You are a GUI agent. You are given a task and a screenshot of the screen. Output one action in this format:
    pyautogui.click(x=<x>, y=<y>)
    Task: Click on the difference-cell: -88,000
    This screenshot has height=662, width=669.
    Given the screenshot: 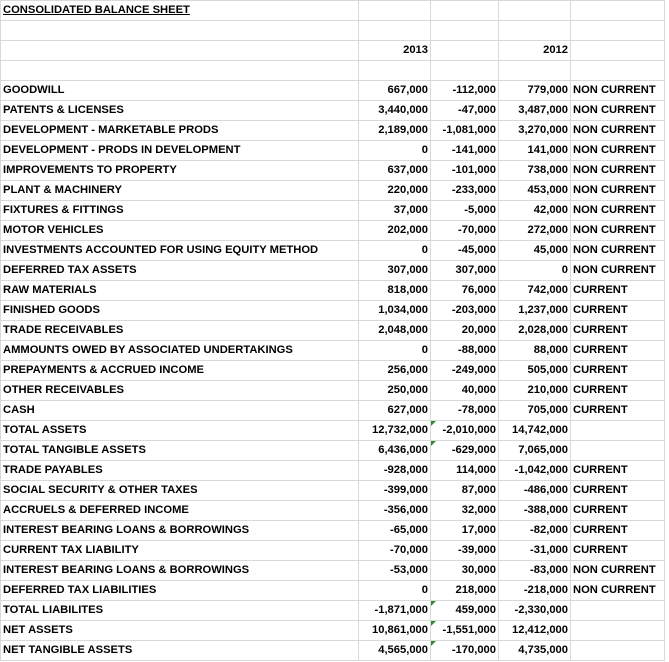 What is the action you would take?
    pyautogui.click(x=464, y=350)
    